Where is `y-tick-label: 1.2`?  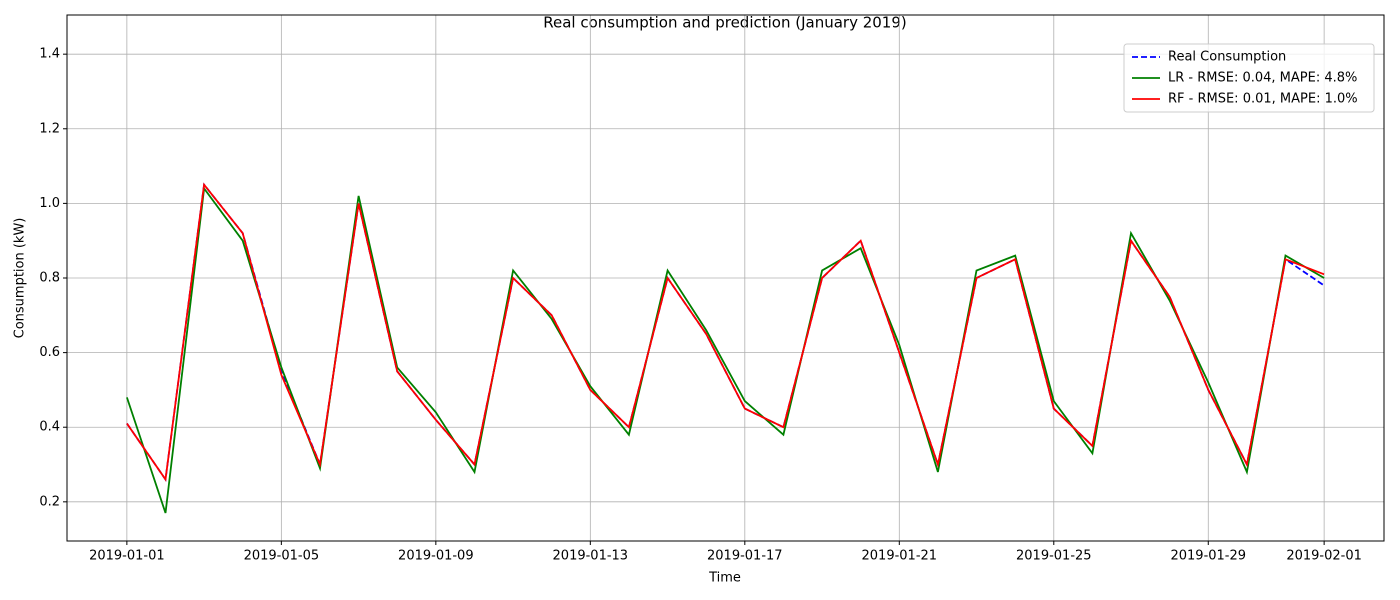
y-tick-label: 1.2 is located at coordinates (49, 128).